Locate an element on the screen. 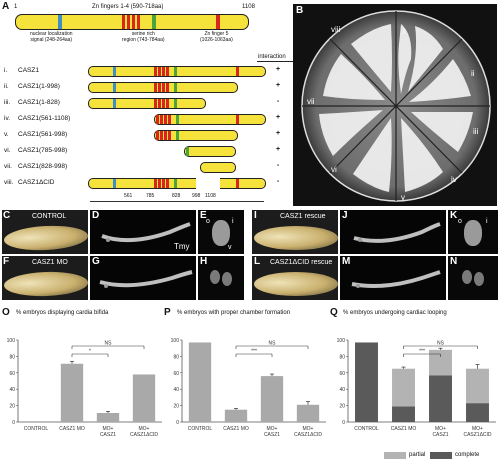 The image size is (500, 466). y-tick-label: 80 is located at coordinates (176, 357).